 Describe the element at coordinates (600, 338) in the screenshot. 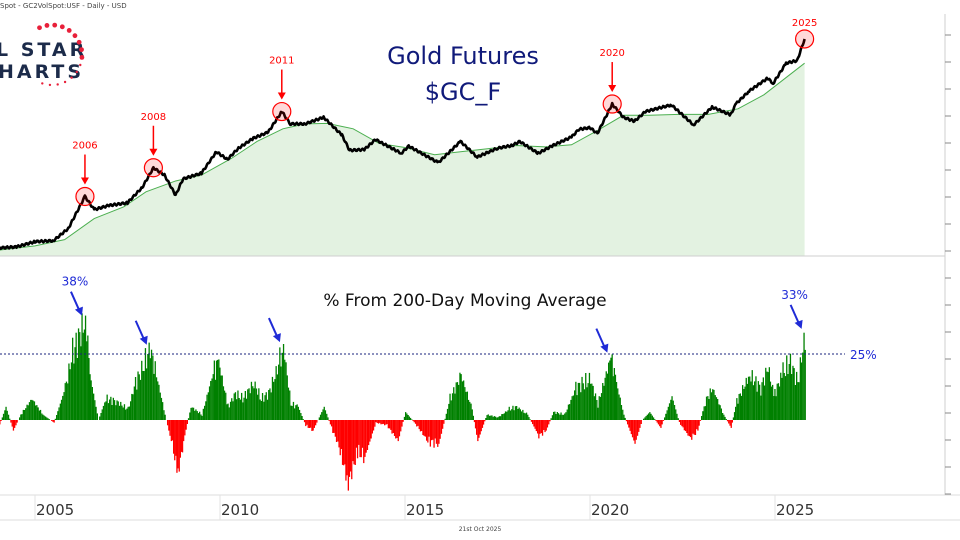

I see `blue-arrow-icon` at that location.